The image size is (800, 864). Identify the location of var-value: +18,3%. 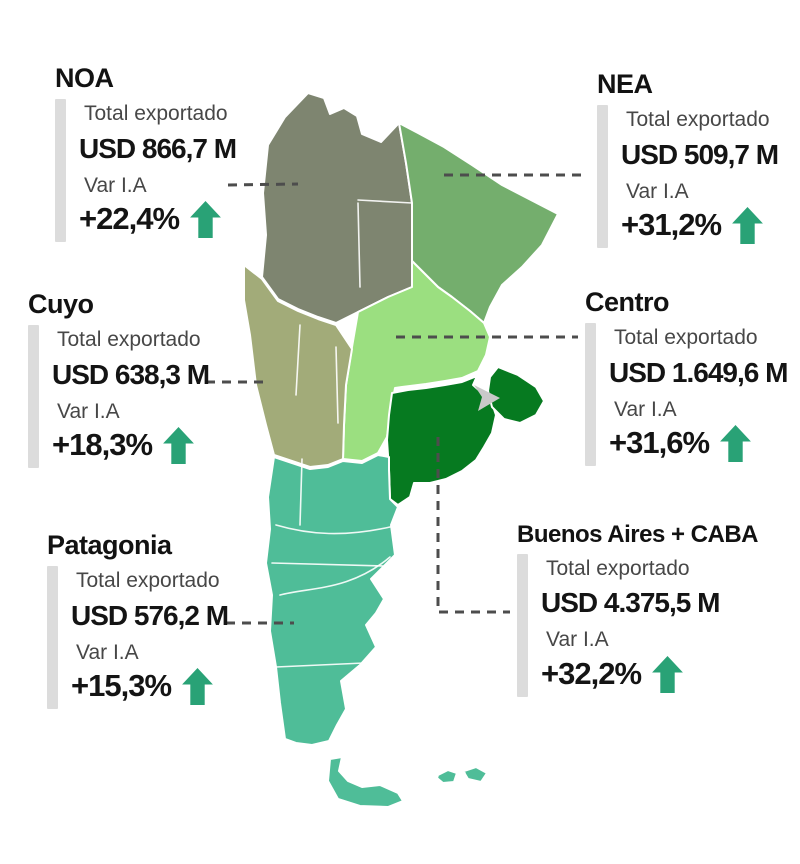
(102, 445).